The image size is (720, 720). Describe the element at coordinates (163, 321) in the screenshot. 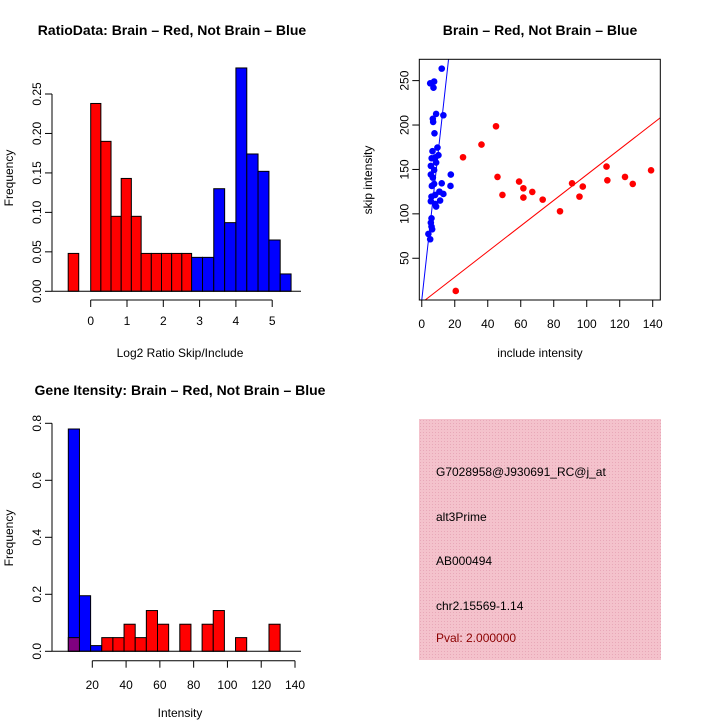

I see `x-tick-label: 2` at that location.